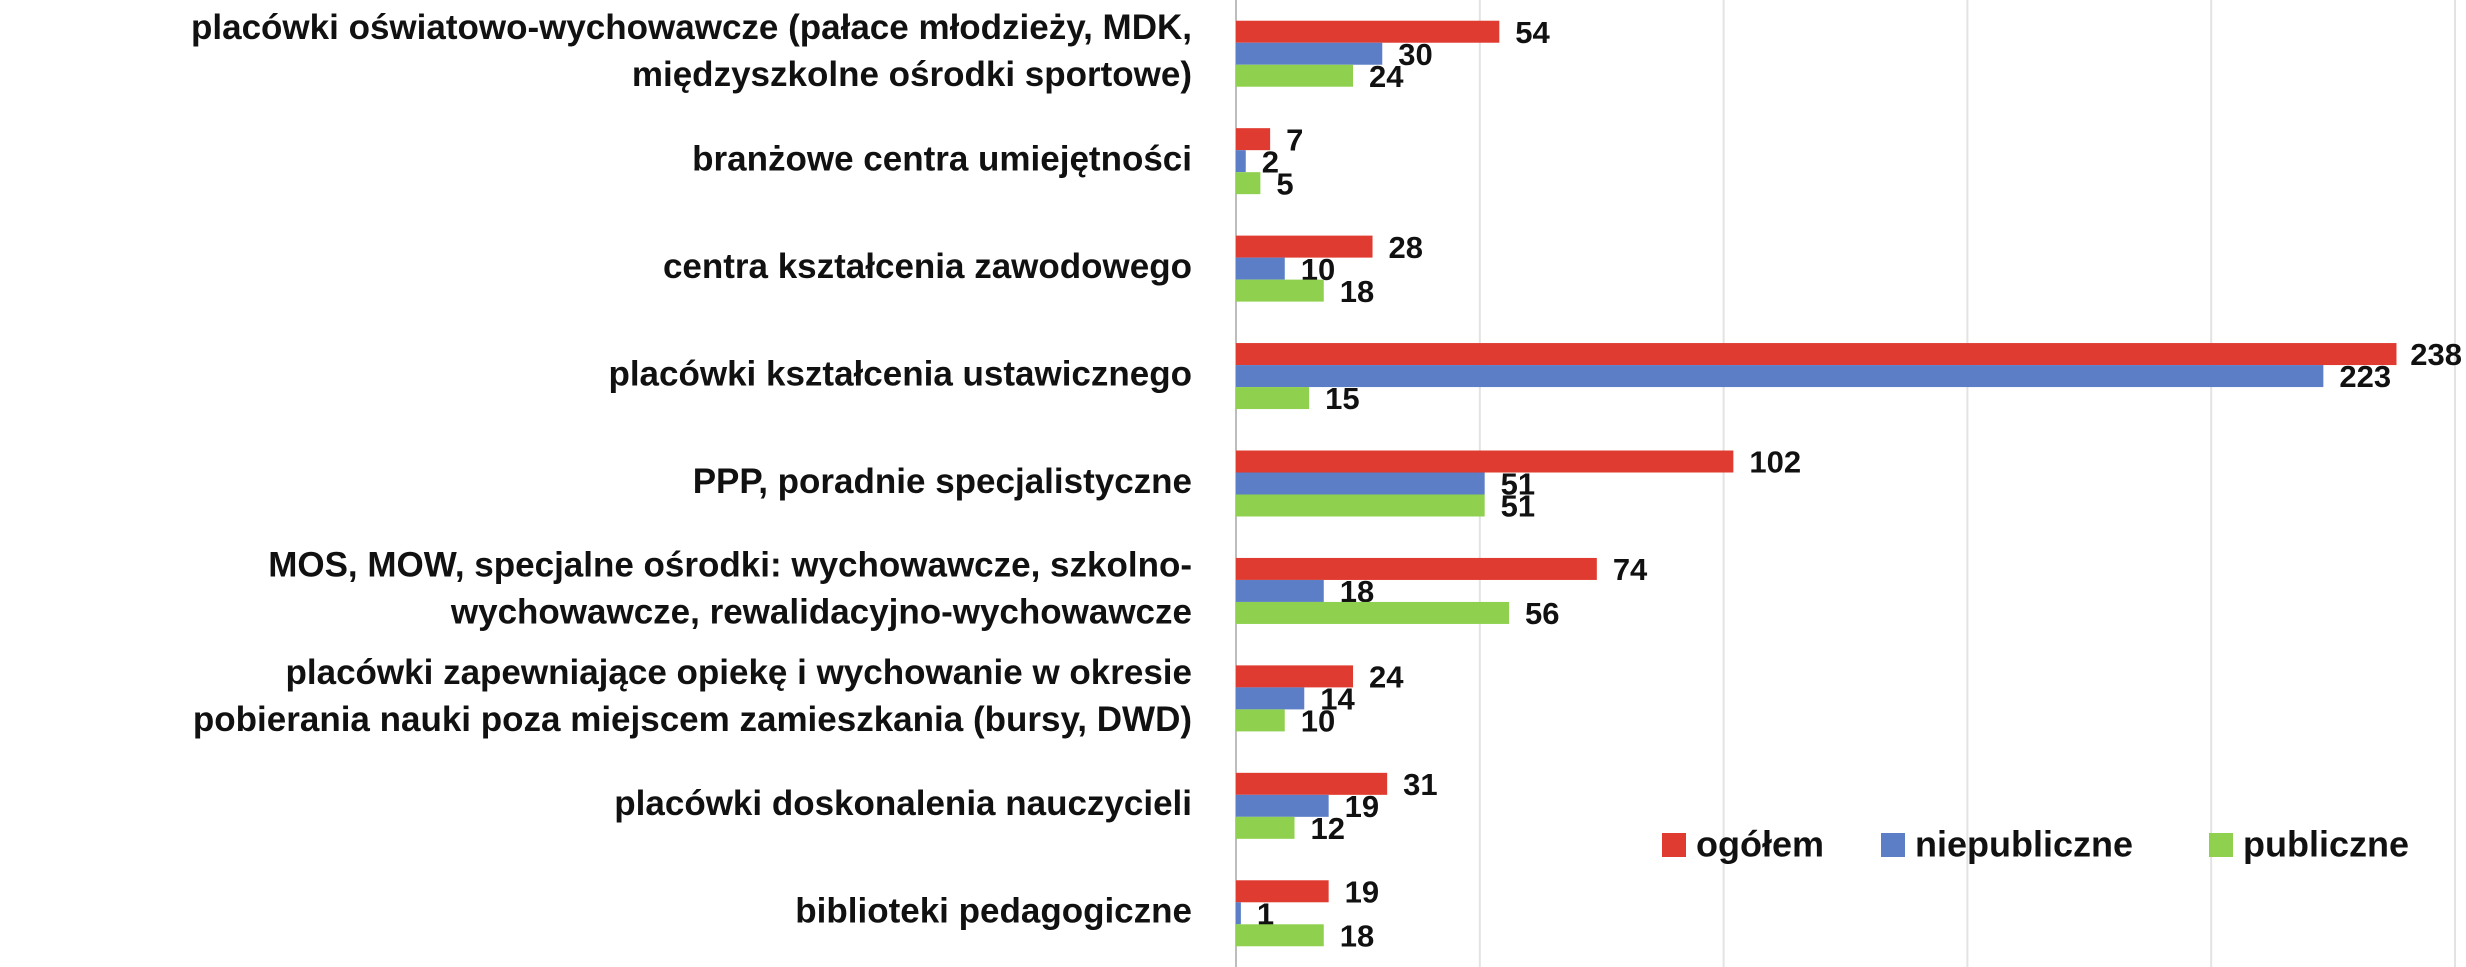 This screenshot has height=967, width=2466. What do you see at coordinates (1630, 569) in the screenshot?
I see `data-label: 74` at bounding box center [1630, 569].